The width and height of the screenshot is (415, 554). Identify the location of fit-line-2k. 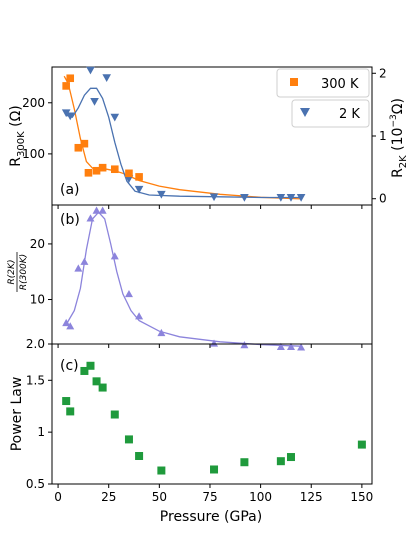
(184, 143).